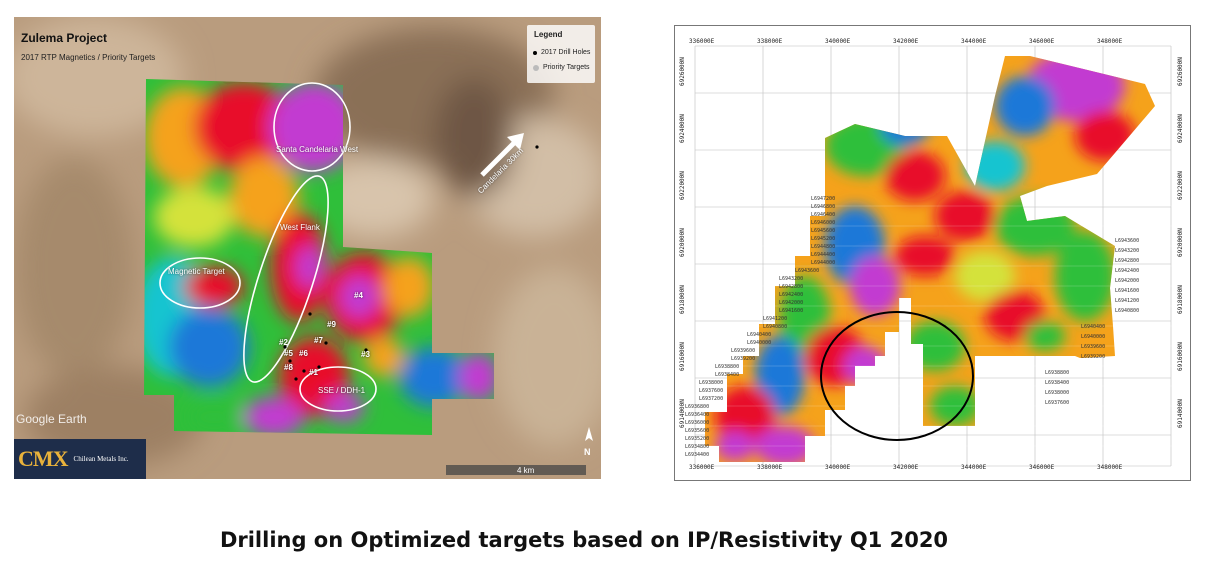 This screenshot has height=563, width=1226. Describe the element at coordinates (312, 127) in the screenshot. I see `target-outline-santa-candelaria` at that location.